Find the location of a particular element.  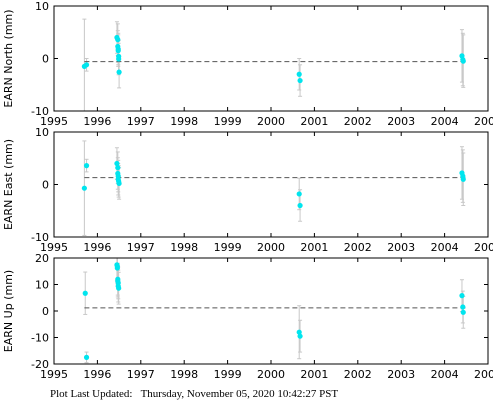

y-tick-label-20: 20 is located at coordinates (42, 258).